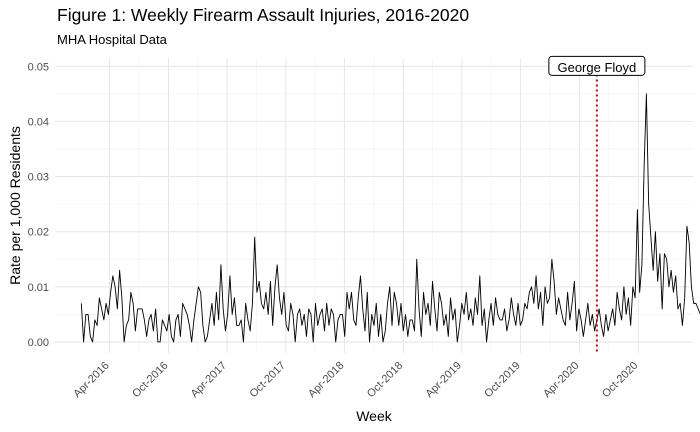 Image resolution: width=700 pixels, height=432 pixels. What do you see at coordinates (38, 178) in the screenshot?
I see `y-tick-label: 0.03` at bounding box center [38, 178].